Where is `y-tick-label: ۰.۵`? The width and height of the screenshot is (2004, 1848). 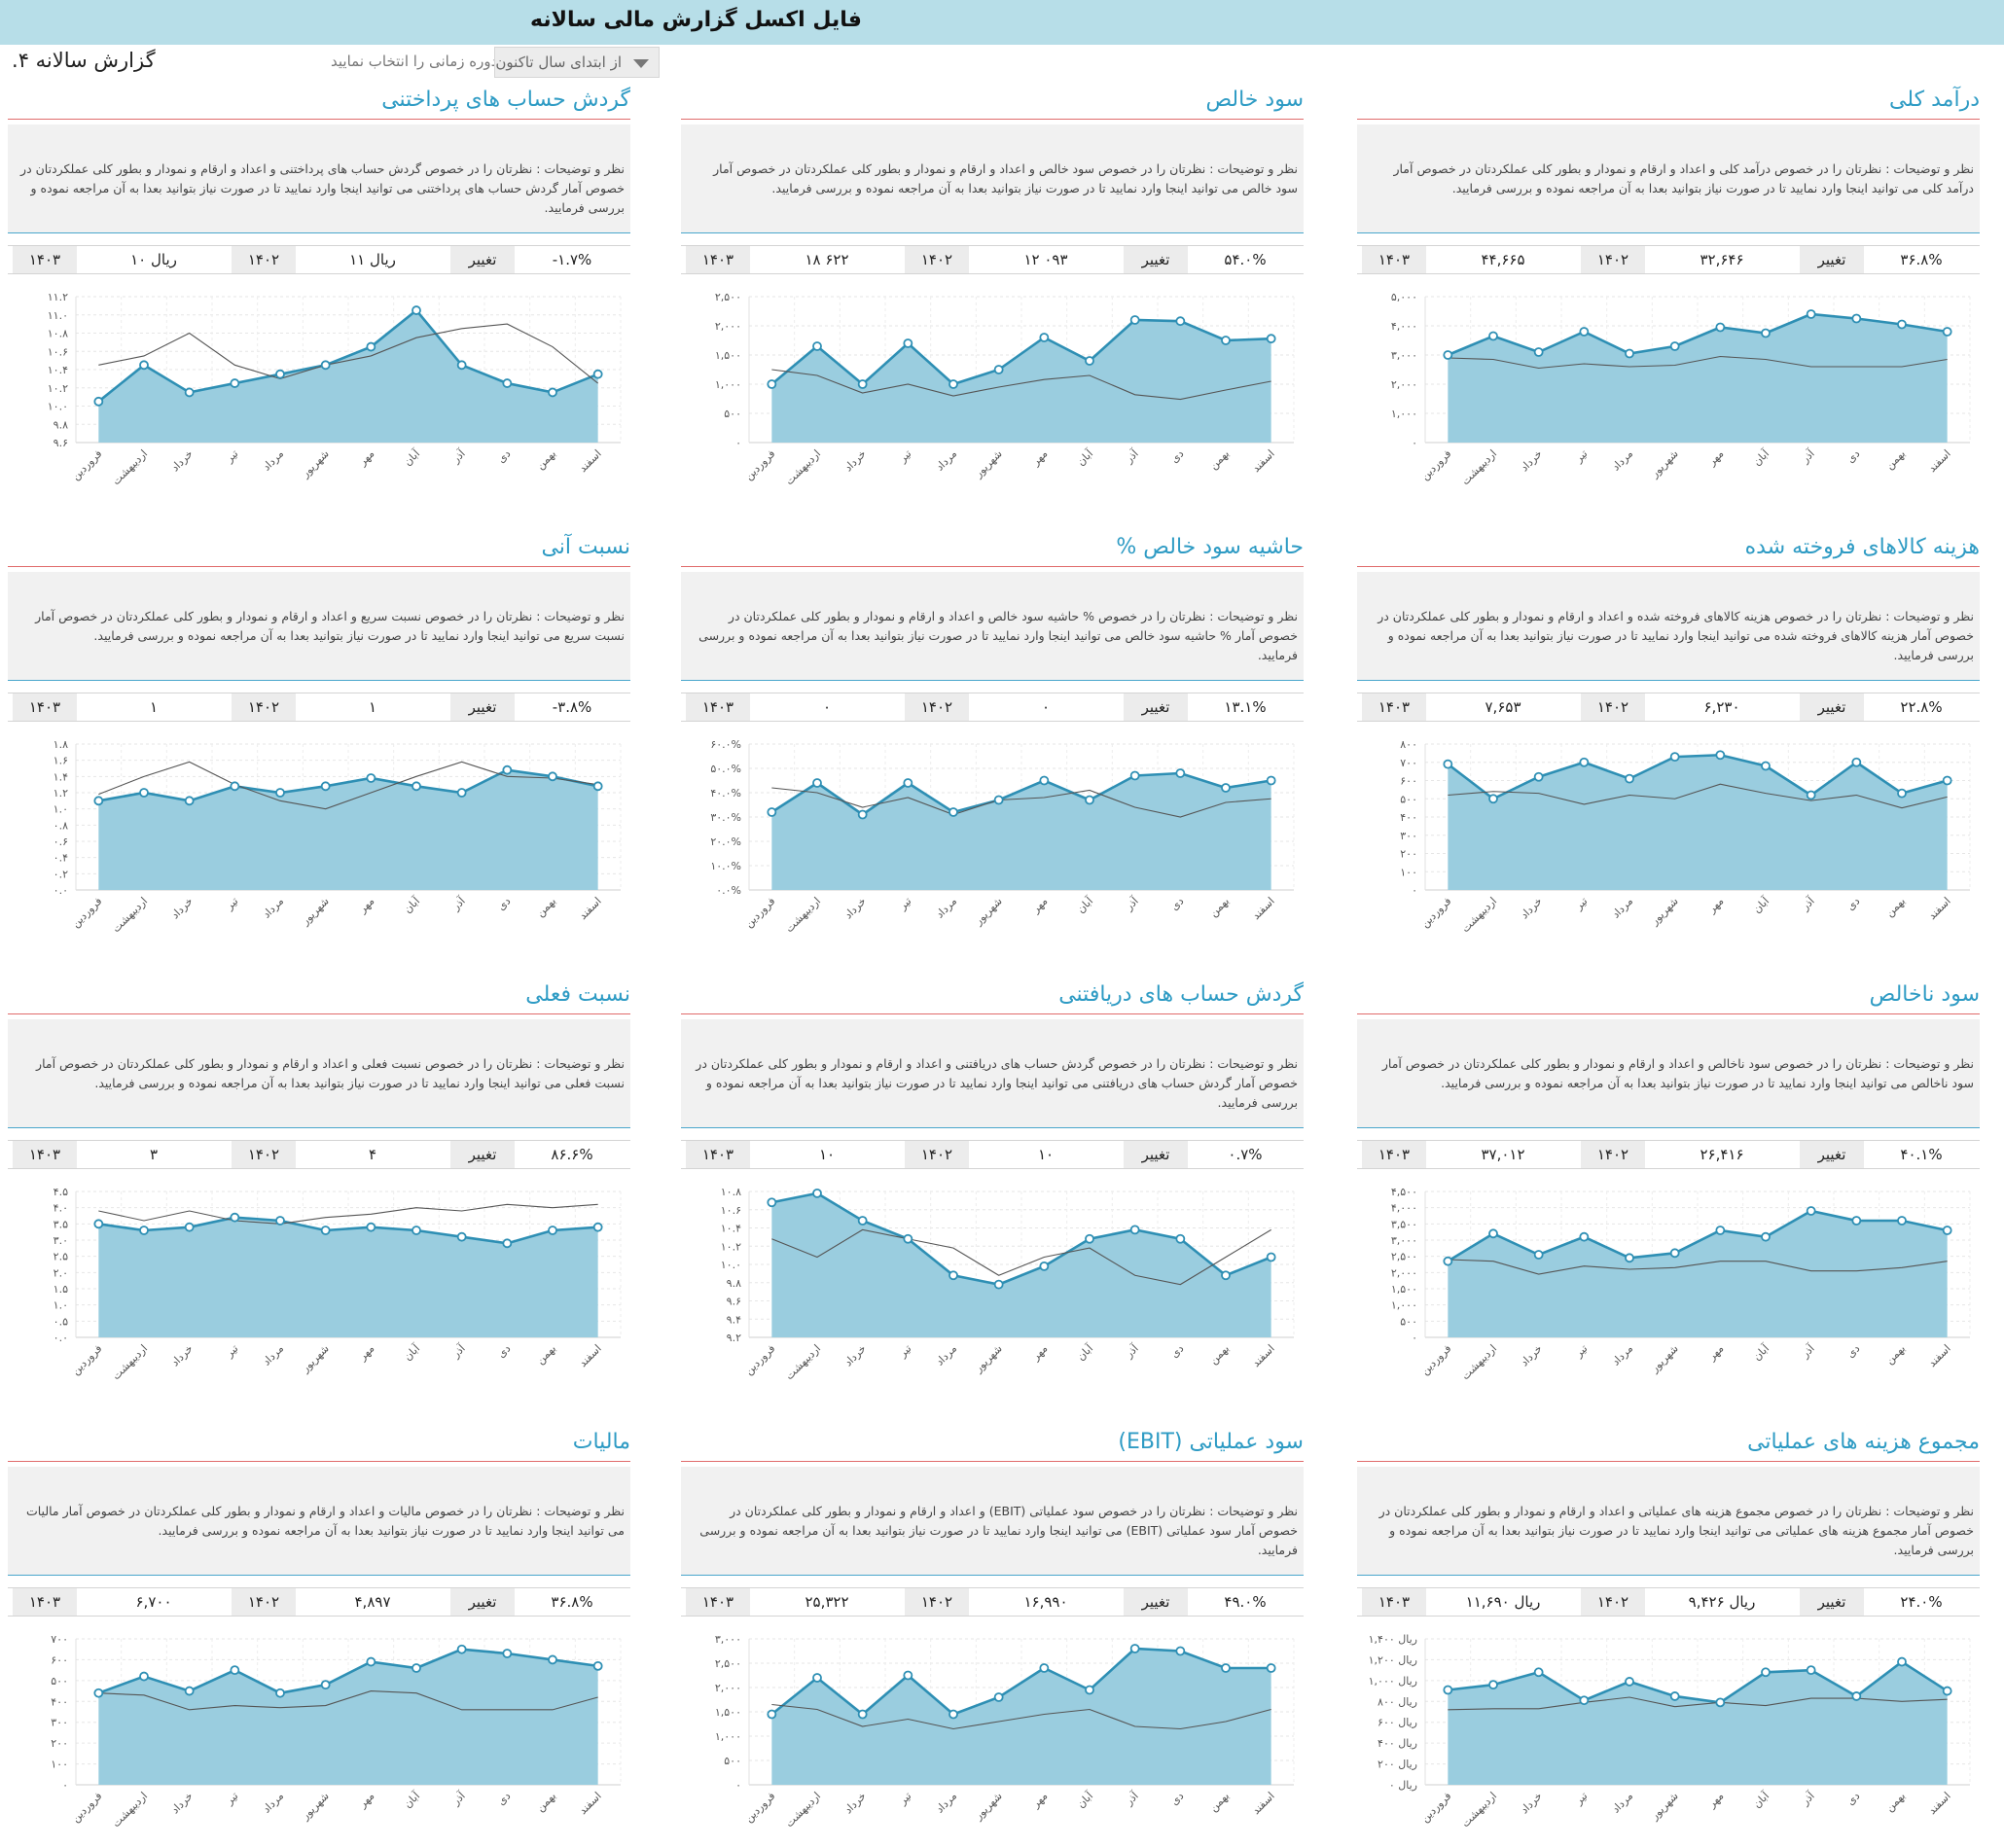
y-tick-label: ۰.۵ is located at coordinates (61, 1322).